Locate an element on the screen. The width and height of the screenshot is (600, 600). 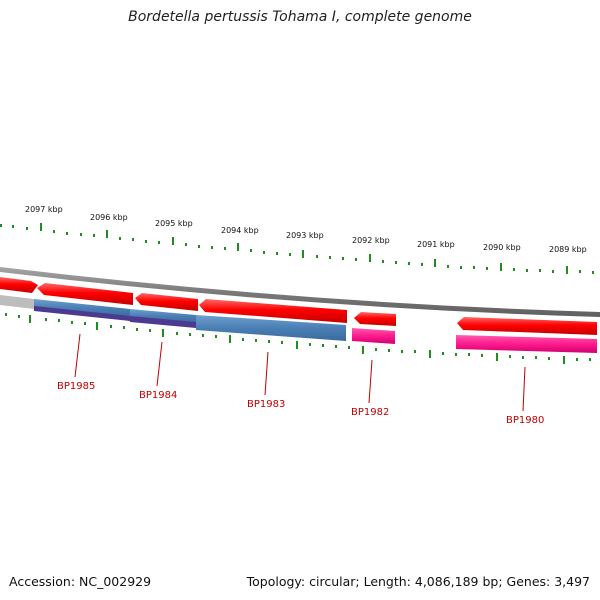
gene-label: BP1983 is located at coordinates (266, 404).